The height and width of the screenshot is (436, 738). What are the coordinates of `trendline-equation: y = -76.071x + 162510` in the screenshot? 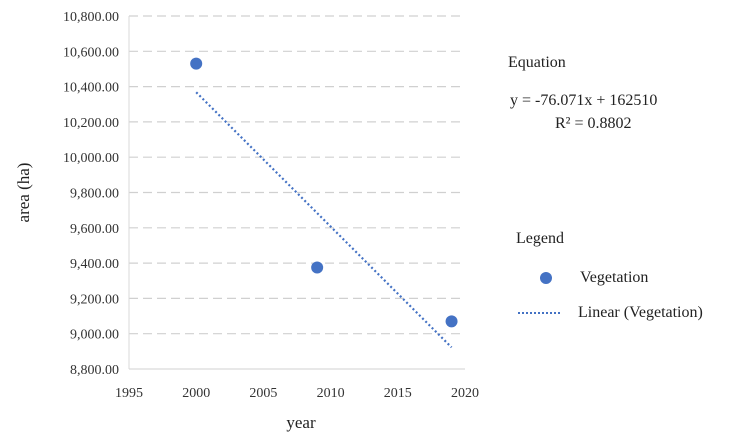 It's located at (584, 100).